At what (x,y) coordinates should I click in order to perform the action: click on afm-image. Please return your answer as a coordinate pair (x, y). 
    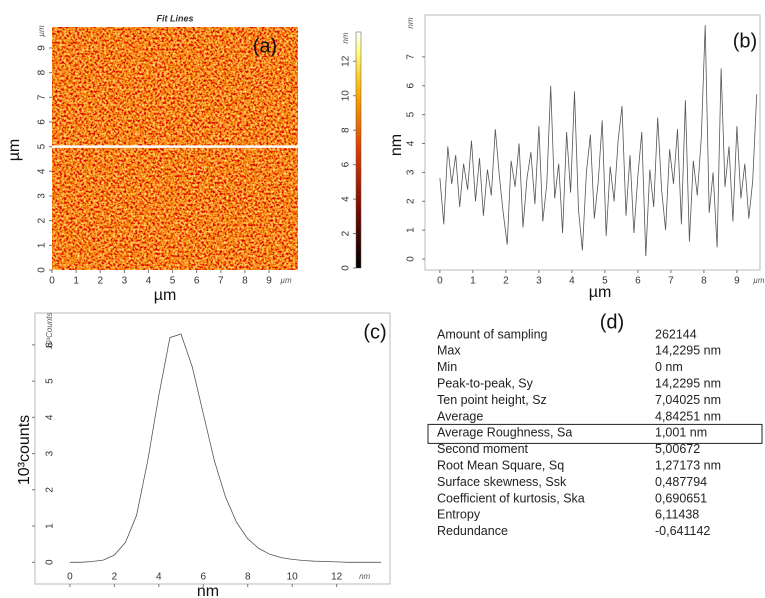
    Looking at the image, I should click on (175, 148).